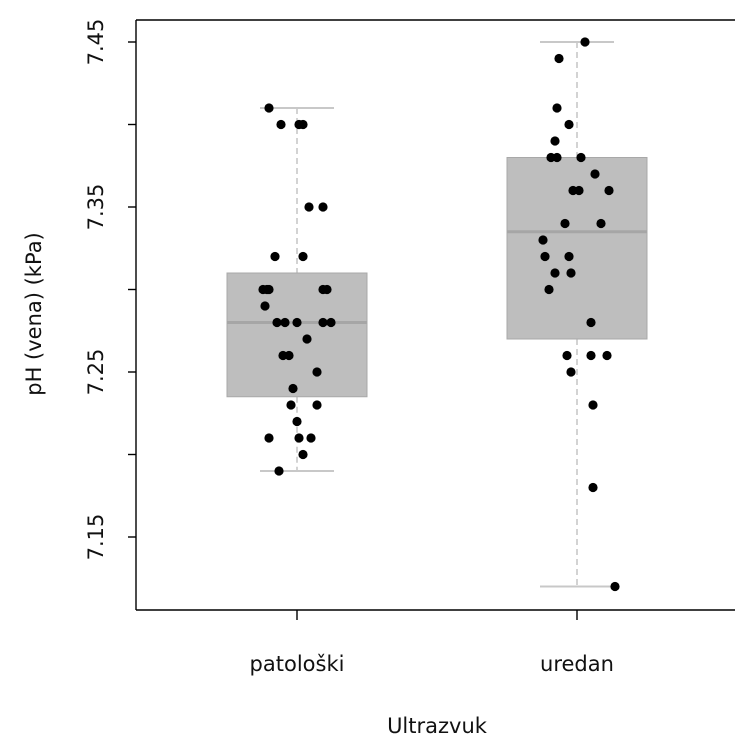 Image resolution: width=735 pixels, height=738 pixels. I want to click on box-uredan, so click(577, 249).